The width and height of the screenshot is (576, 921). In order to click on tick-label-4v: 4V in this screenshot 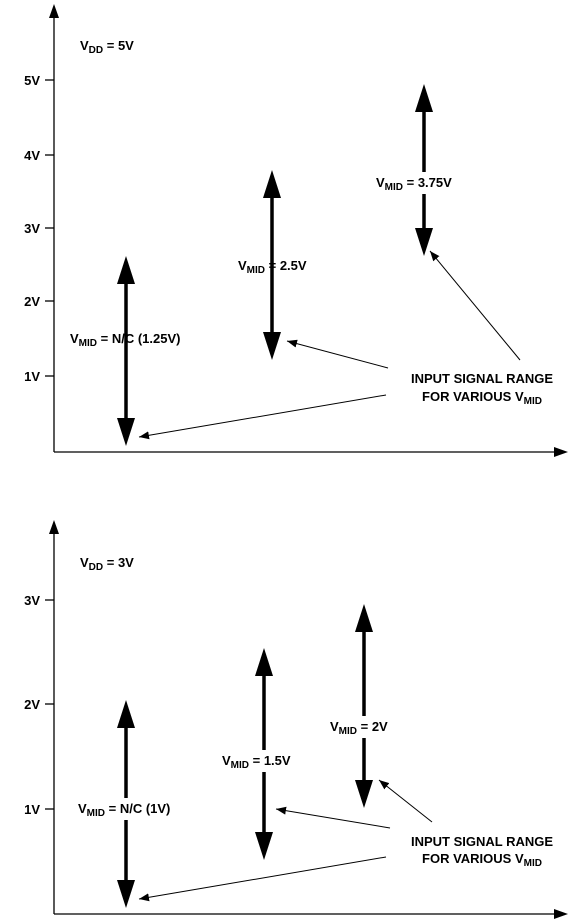, I will do `click(32, 155)`.